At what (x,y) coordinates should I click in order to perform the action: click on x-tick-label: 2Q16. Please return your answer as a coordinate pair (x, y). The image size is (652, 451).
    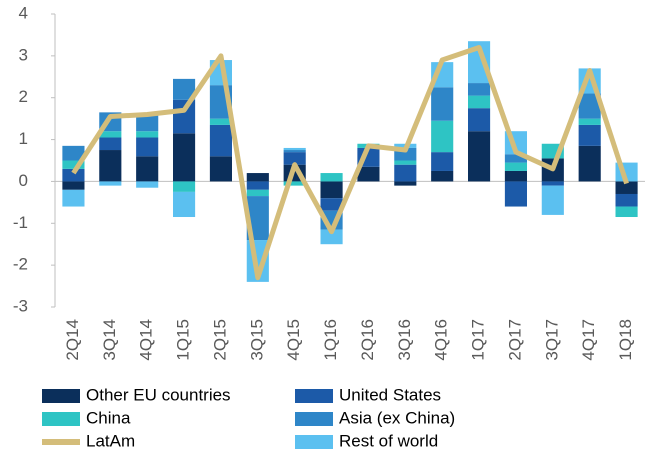
    Looking at the image, I should click on (367, 340).